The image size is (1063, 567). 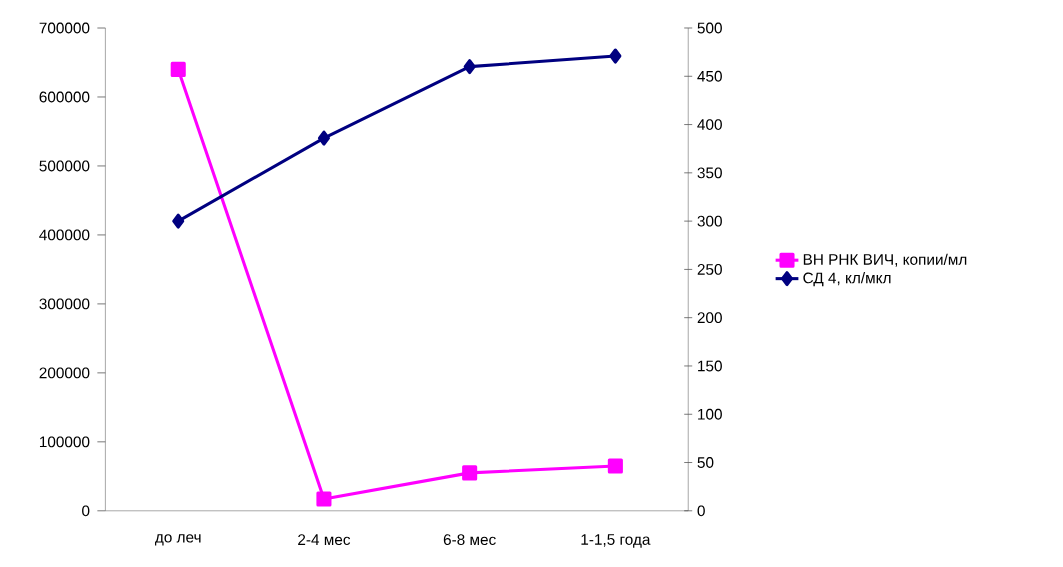 I want to click on x-tick-label: 6-8 мес, so click(x=469, y=540).